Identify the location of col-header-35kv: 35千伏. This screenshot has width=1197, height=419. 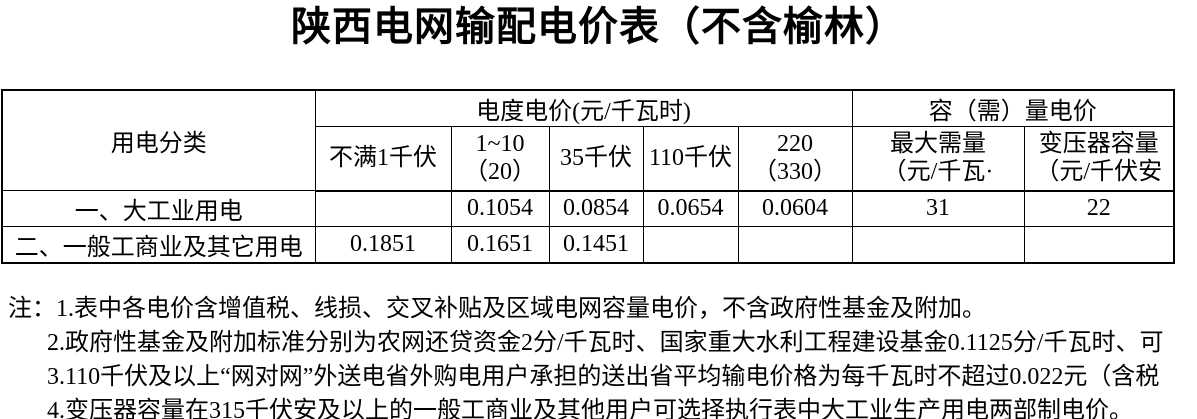
(596, 159).